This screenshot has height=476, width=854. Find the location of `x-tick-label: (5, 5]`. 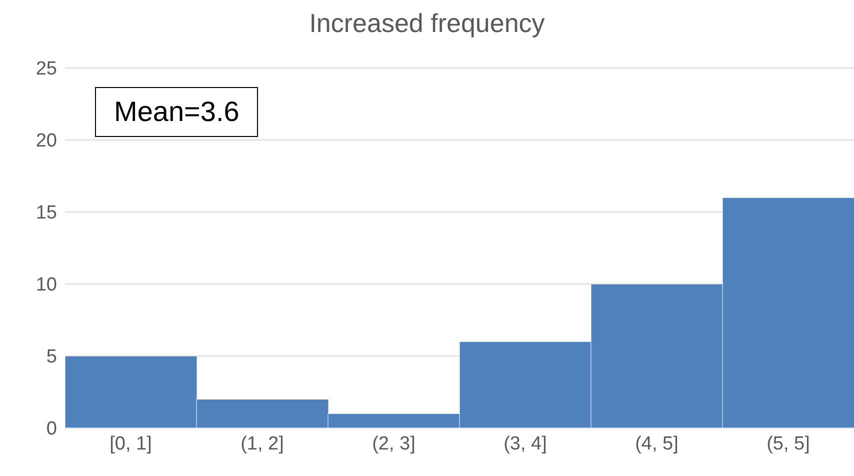

x-tick-label: (5, 5] is located at coordinates (788, 443).